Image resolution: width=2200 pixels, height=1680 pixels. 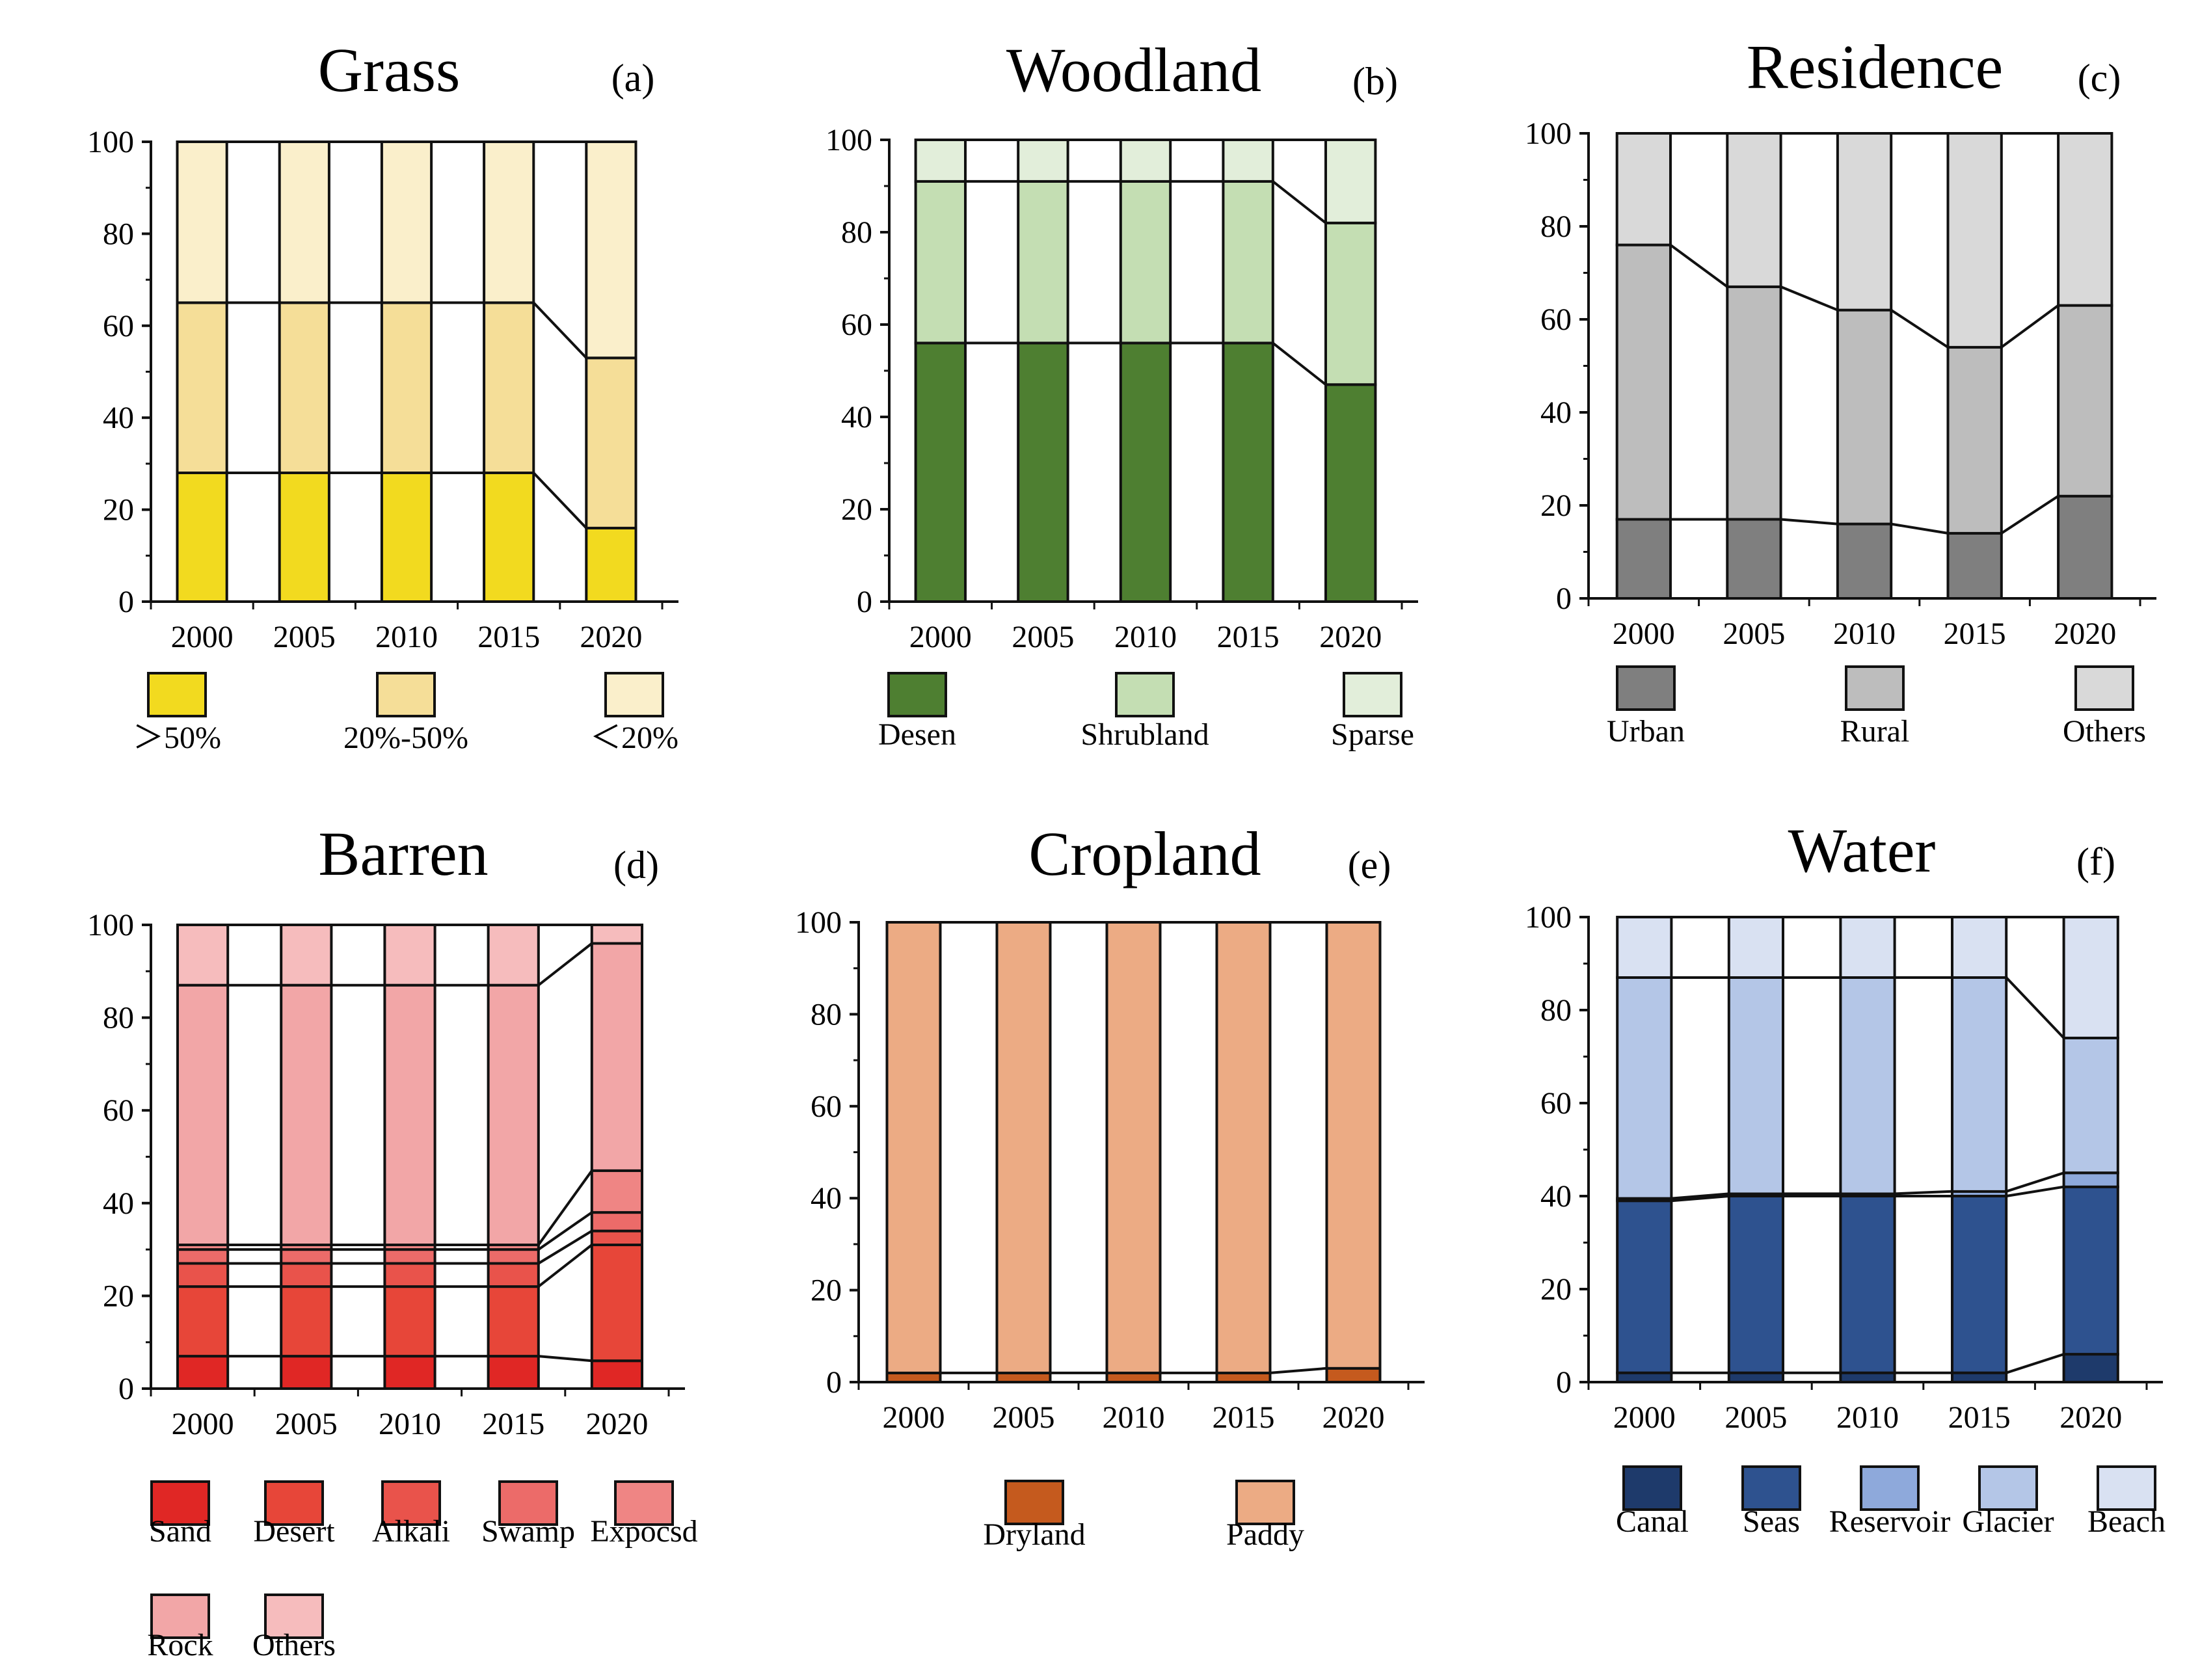 What do you see at coordinates (827, 1014) in the screenshot?
I see `cropland-ytick-label-80: 80` at bounding box center [827, 1014].